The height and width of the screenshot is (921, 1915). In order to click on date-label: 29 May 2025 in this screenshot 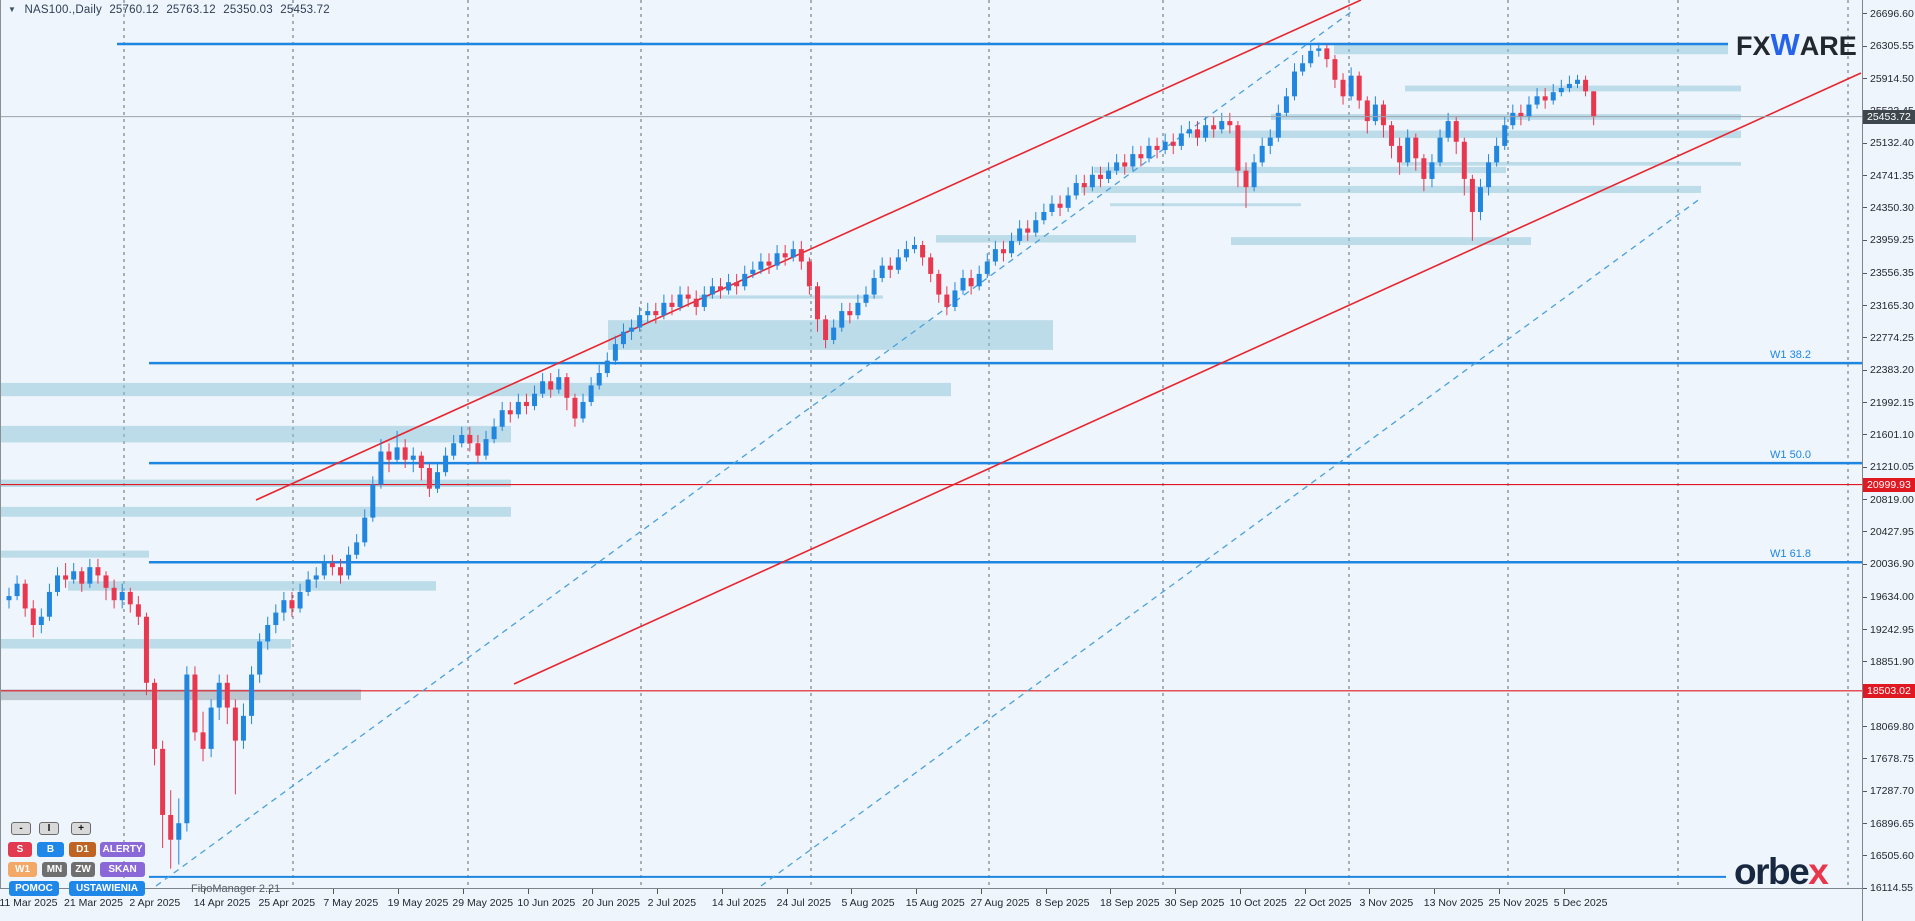, I will do `click(483, 903)`.